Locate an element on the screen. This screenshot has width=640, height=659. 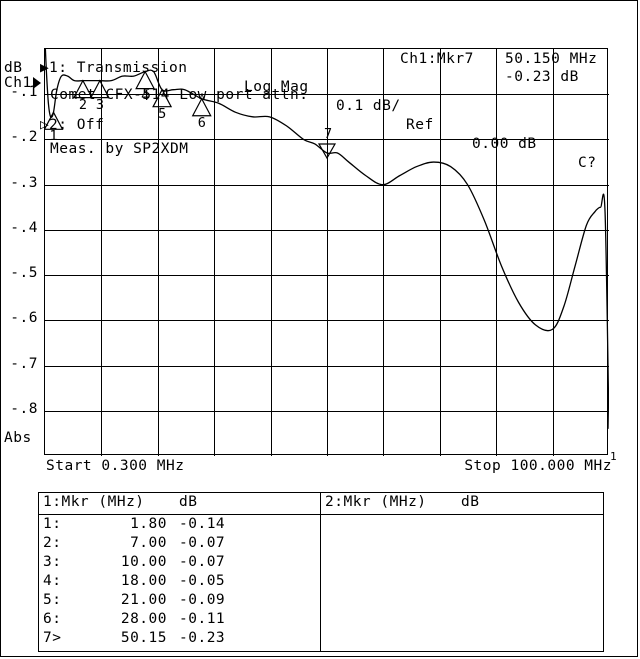
measurement-title-line1: Comet CFX-514 Low port attn. is located at coordinates (179, 95).